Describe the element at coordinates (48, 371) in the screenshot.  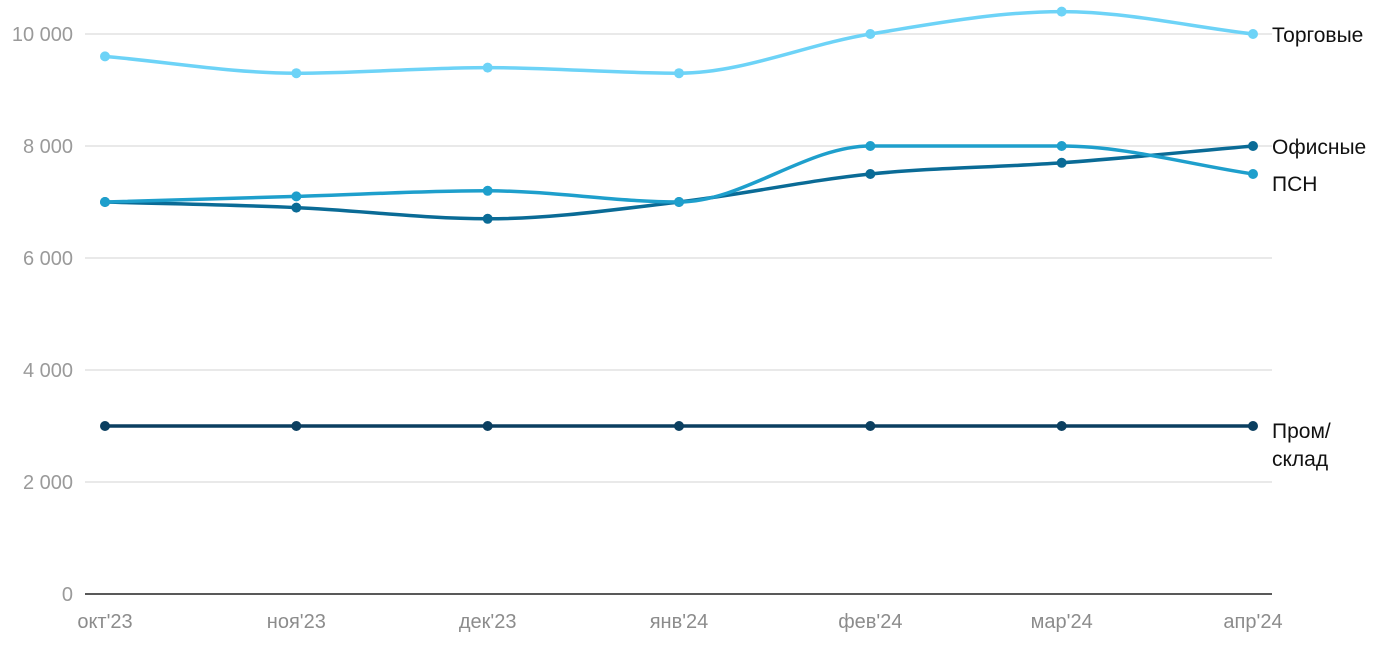
I see `y-tick-label: 4 000` at that location.